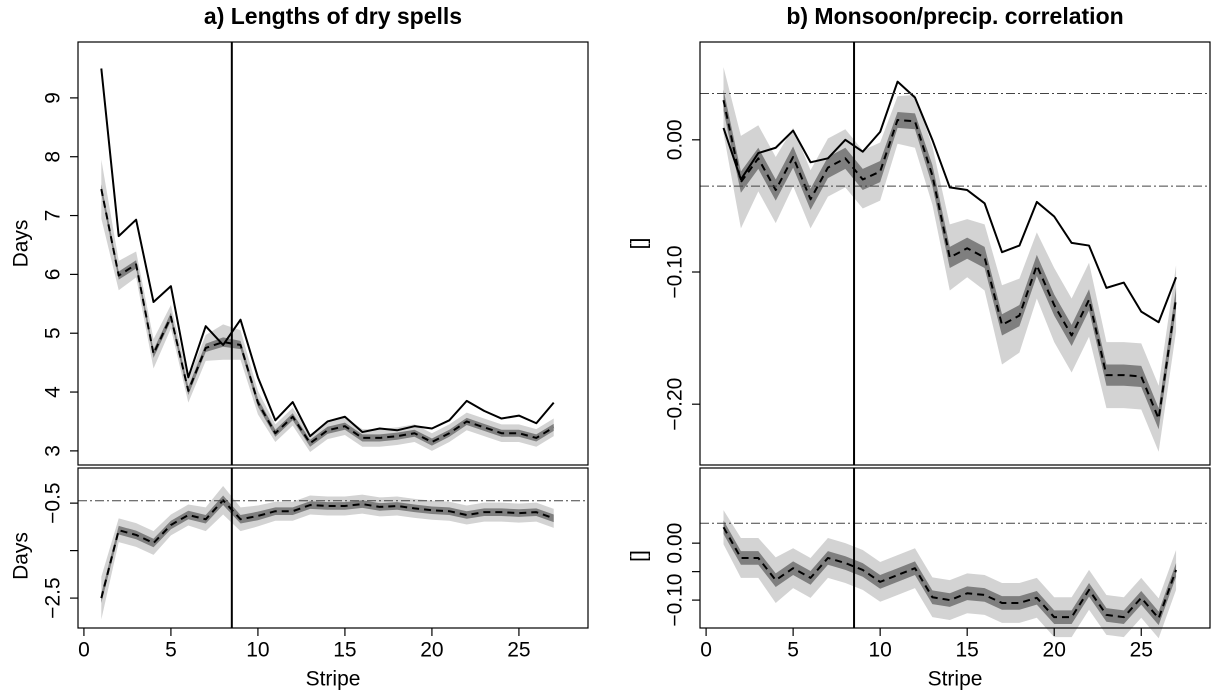 Image resolution: width=1218 pixels, height=698 pixels. I want to click on y-tick-label: 9, so click(53, 98).